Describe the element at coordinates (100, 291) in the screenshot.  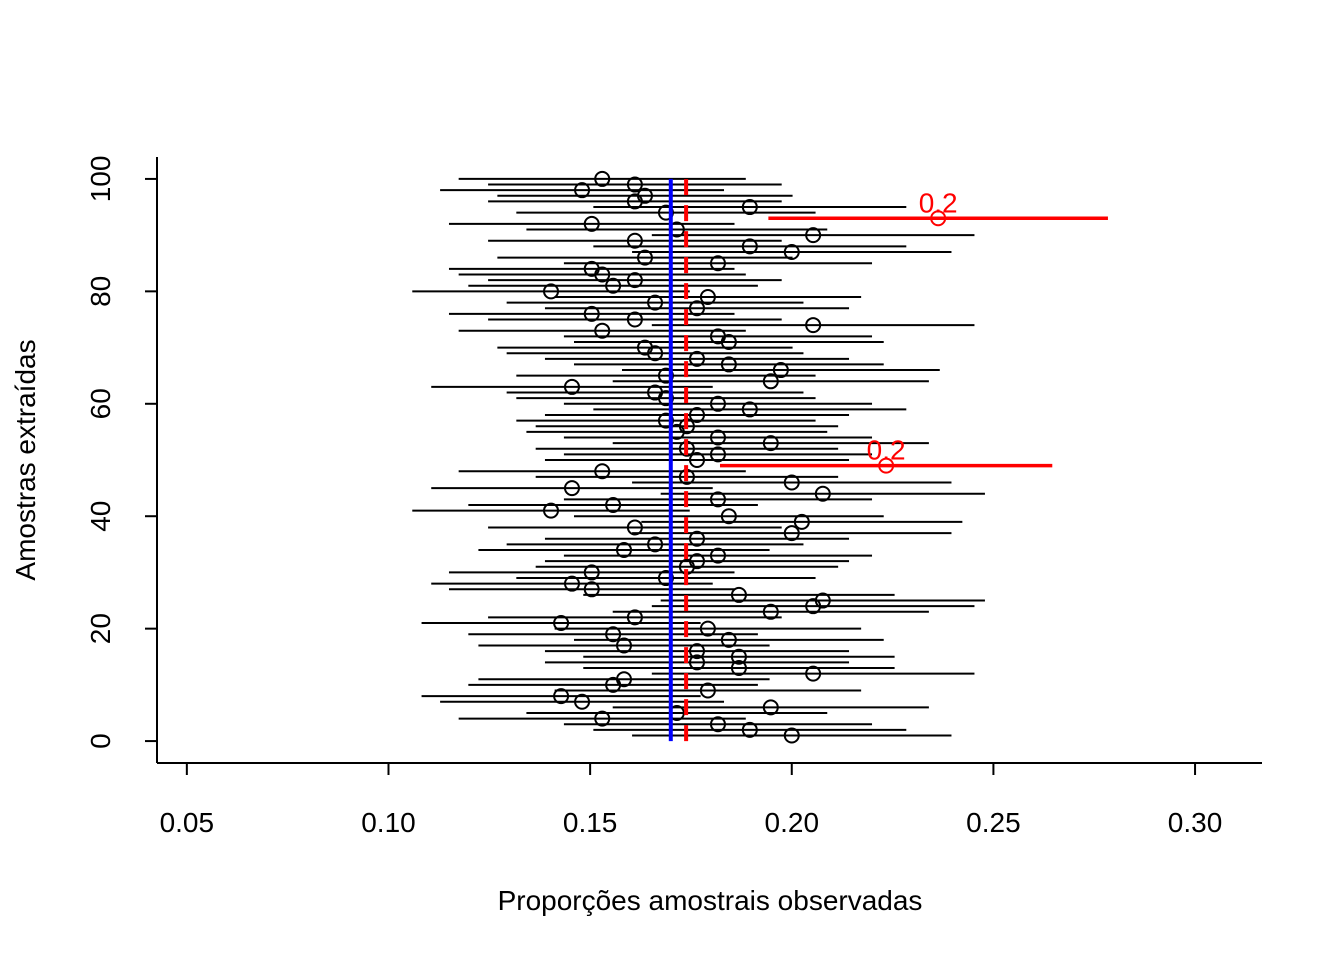
I see `y-tick-label: 80` at that location.